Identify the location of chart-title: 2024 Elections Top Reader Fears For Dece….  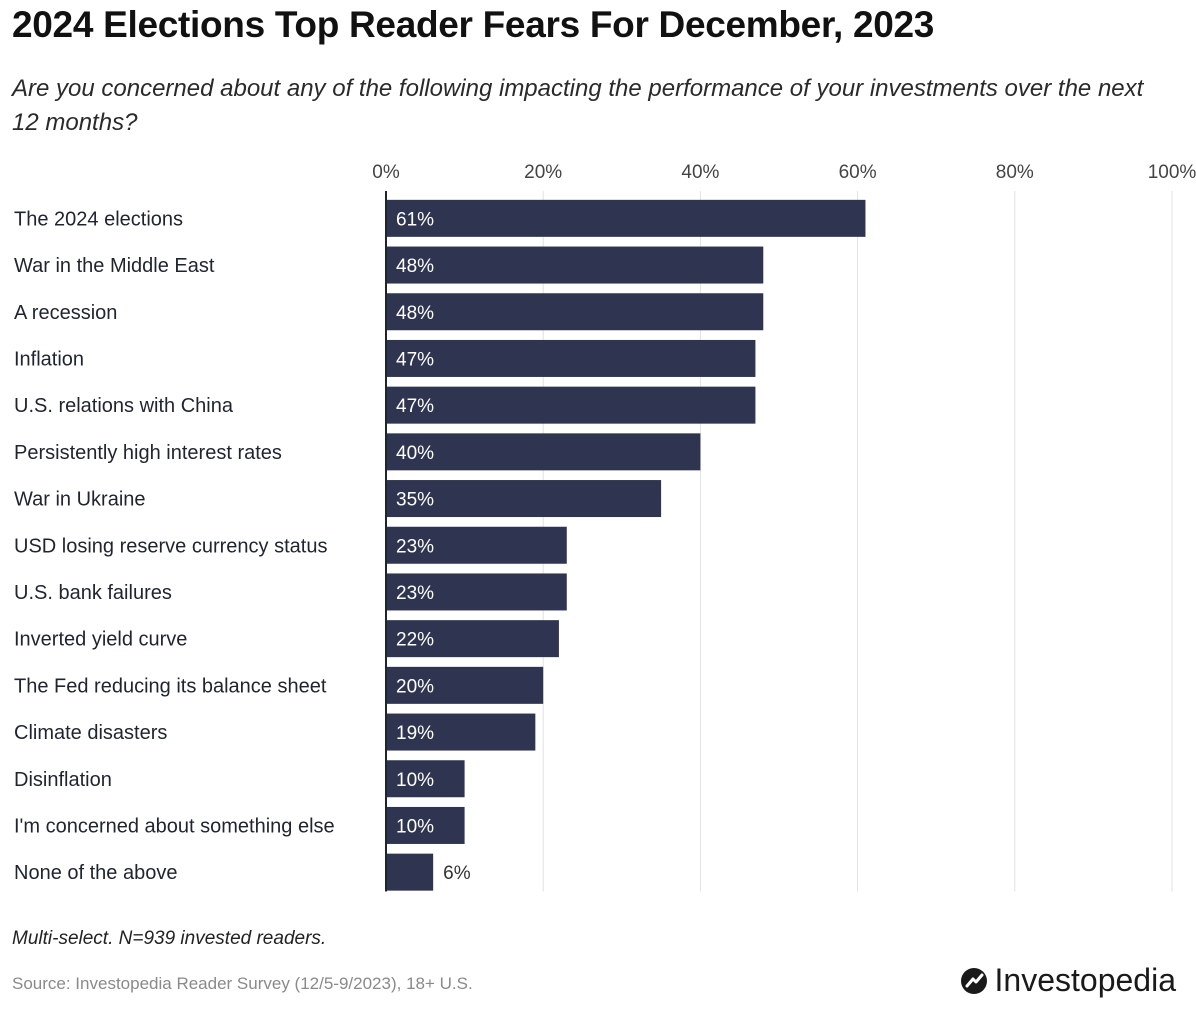
(473, 24).